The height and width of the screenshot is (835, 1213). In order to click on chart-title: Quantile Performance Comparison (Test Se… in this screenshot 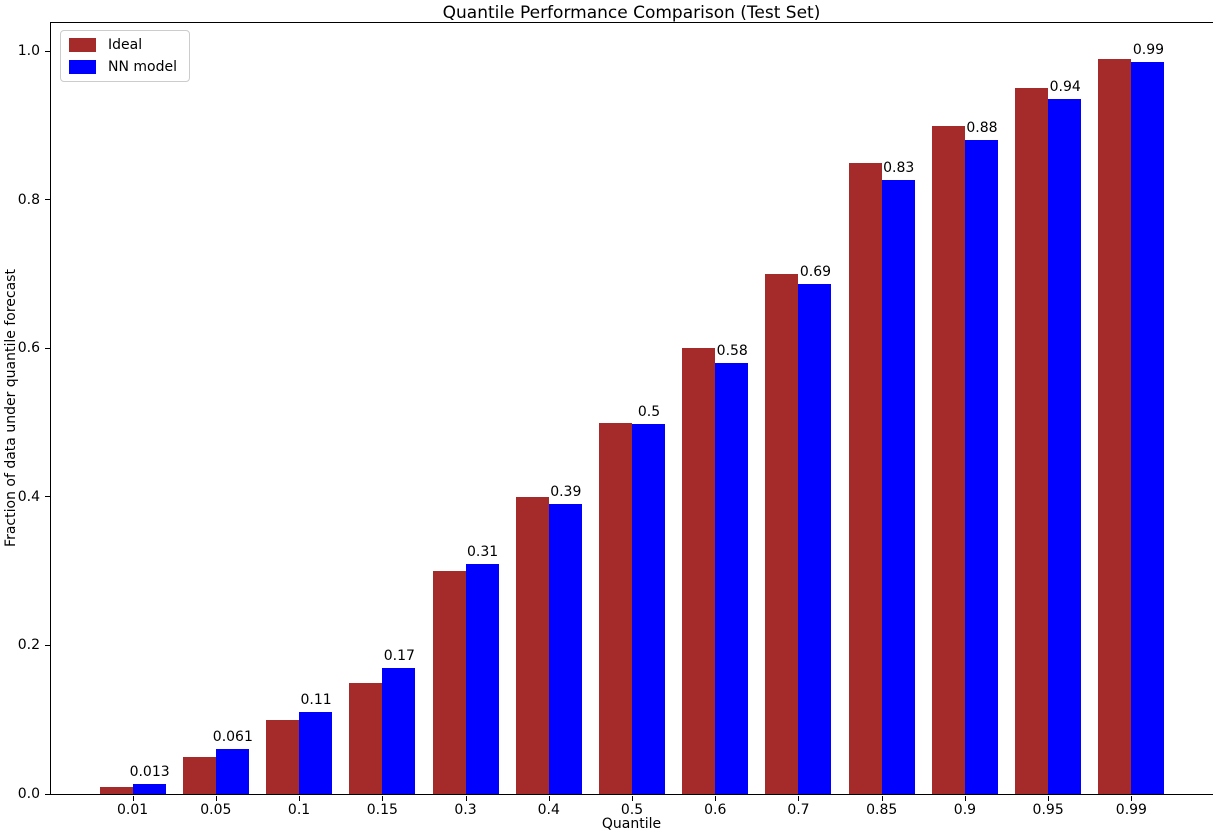, I will do `click(631, 13)`.